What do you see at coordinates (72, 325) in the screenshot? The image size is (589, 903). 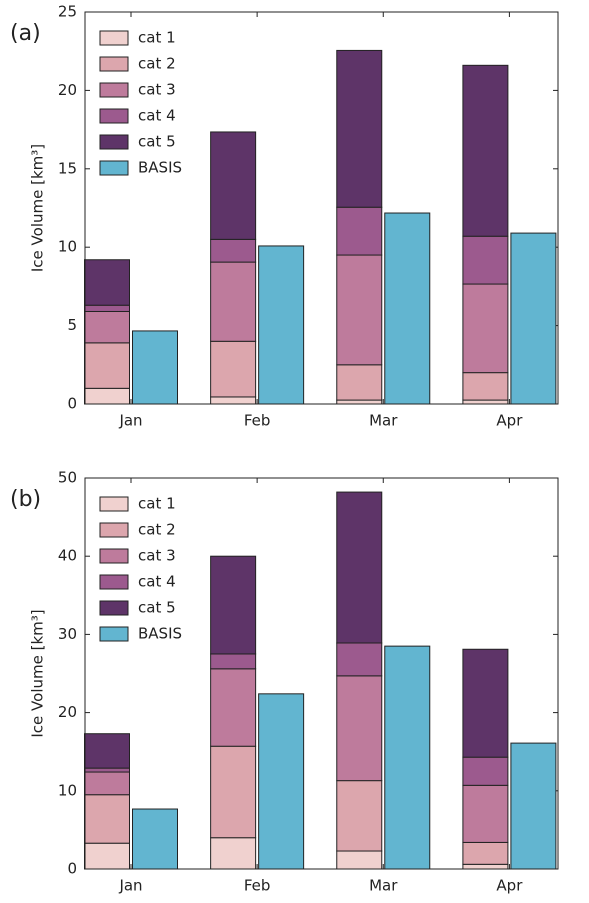 I see `y-tick-label: 5` at bounding box center [72, 325].